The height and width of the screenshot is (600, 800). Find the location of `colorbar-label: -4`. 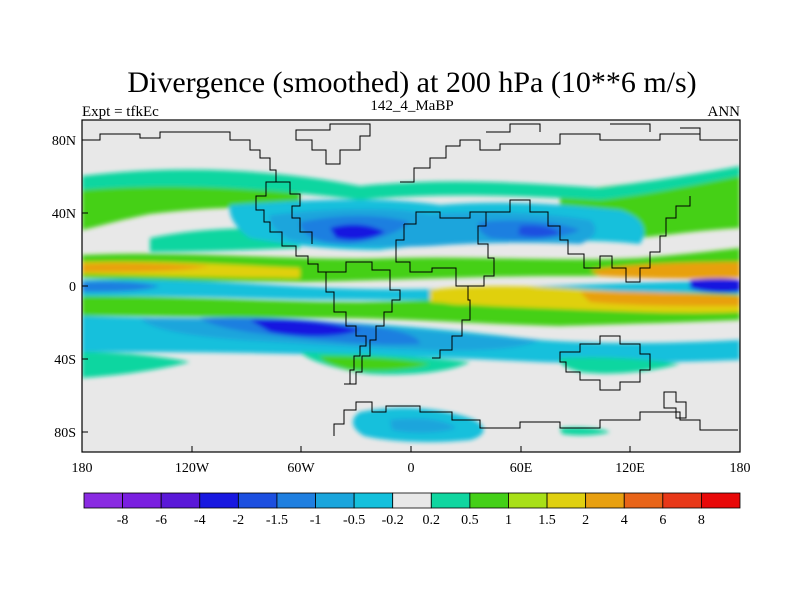

colorbar-label: -4 is located at coordinates (200, 520).